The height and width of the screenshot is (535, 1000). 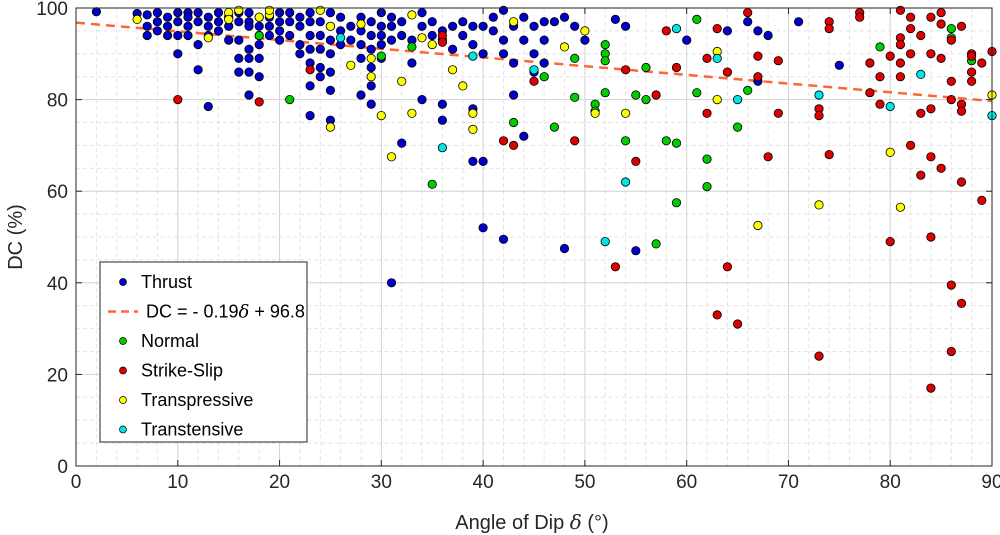 I want to click on y-tick-label: 100, so click(x=52, y=10).